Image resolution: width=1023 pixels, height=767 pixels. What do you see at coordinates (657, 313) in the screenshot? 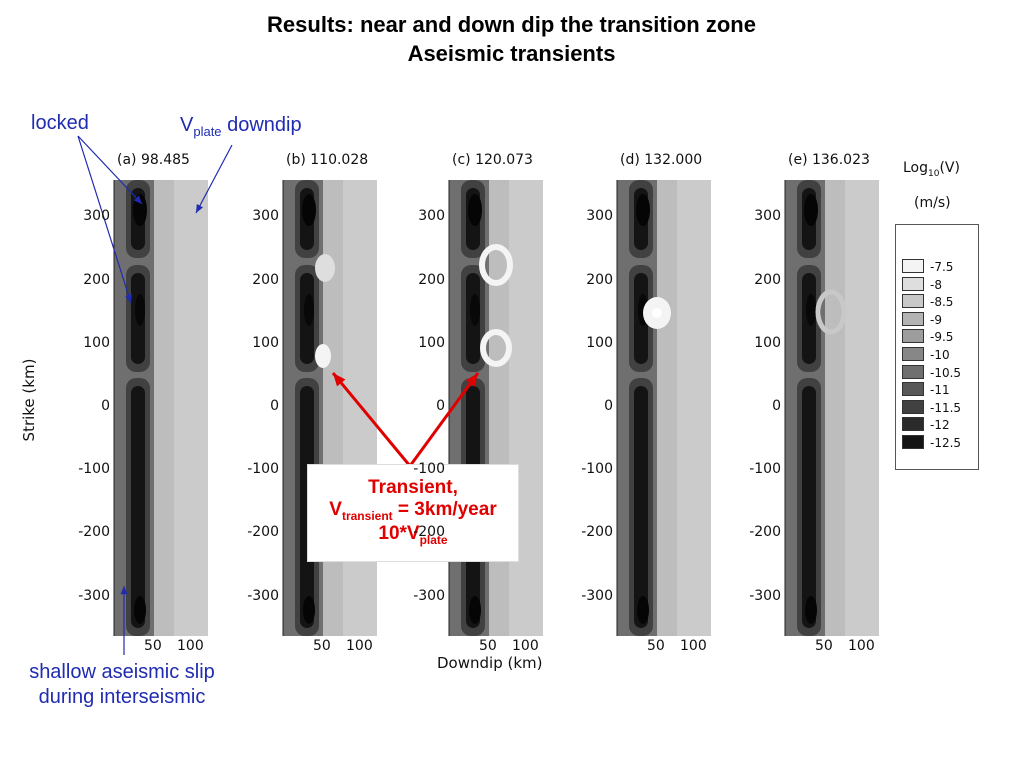
I see `transient-peak` at bounding box center [657, 313].